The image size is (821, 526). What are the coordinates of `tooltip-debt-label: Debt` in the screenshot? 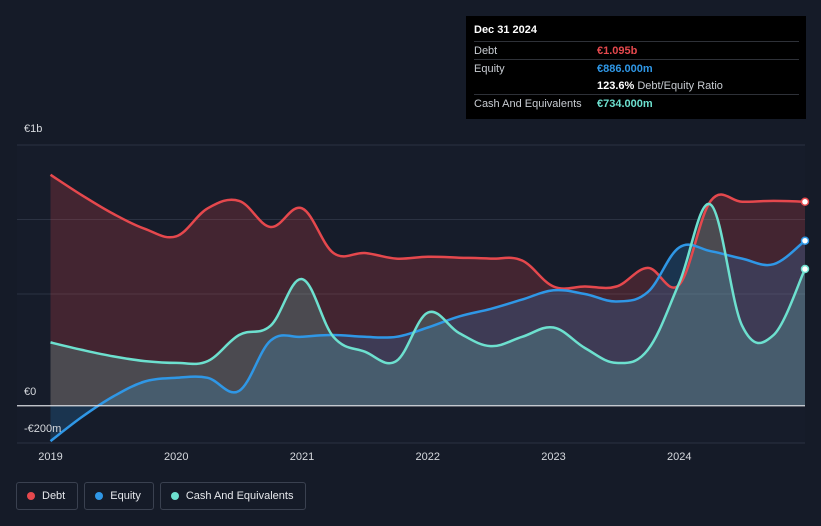 It's located at (486, 50).